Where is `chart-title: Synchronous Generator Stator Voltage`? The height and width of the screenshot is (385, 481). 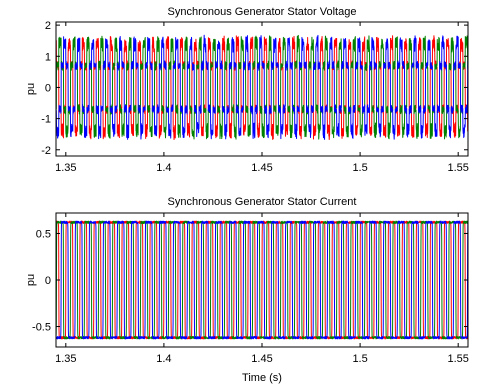
chart-title: Synchronous Generator Stator Voltage is located at coordinates (262, 12).